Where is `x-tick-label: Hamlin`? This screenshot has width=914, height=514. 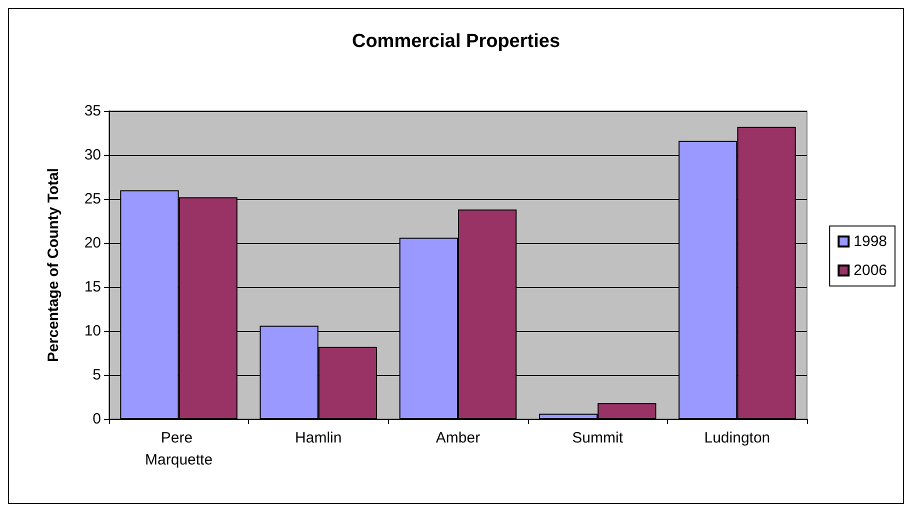 x-tick-label: Hamlin is located at coordinates (318, 438).